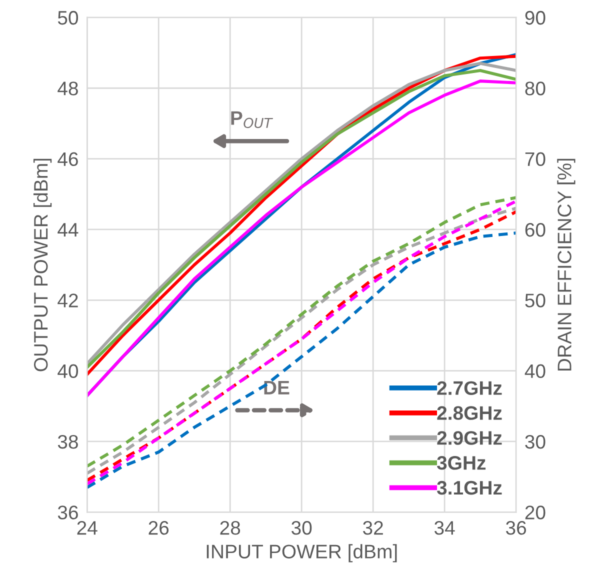 The width and height of the screenshot is (605, 582). What do you see at coordinates (516, 528) in the screenshot?
I see `x-tick-label: 36` at bounding box center [516, 528].